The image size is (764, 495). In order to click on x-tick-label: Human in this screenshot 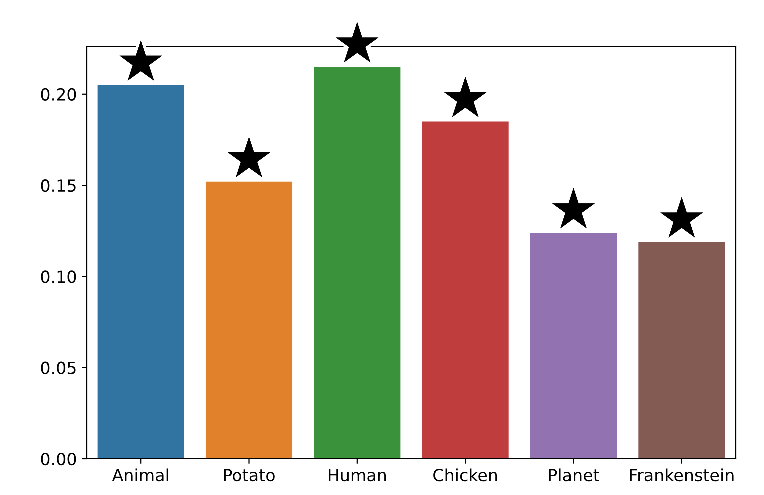, I will do `click(357, 475)`.